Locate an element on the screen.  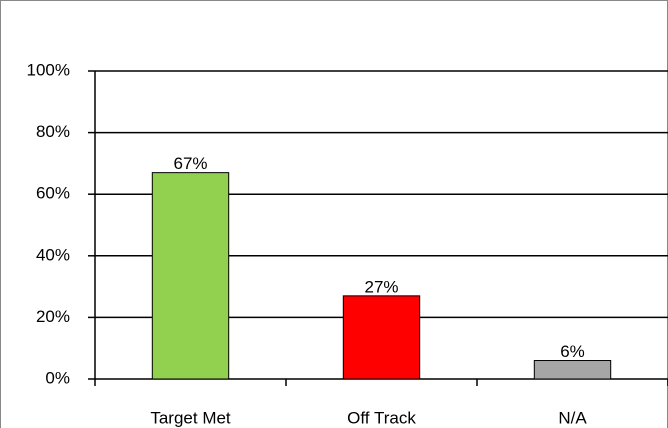
y-tick-label: 40% is located at coordinates (53, 254).